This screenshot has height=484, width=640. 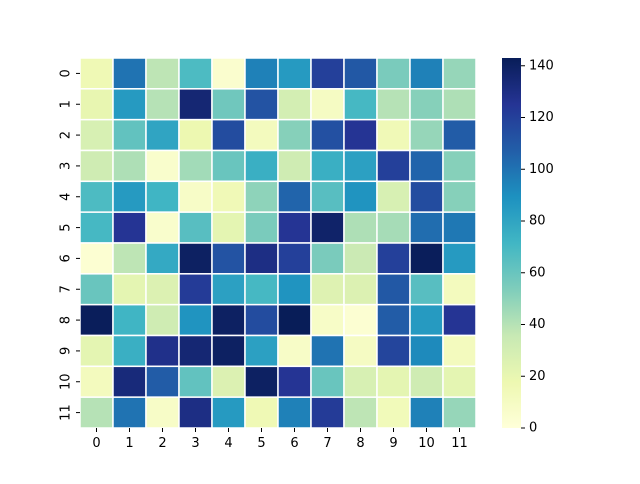 What do you see at coordinates (66, 197) in the screenshot?
I see `y-tick-label: 4` at bounding box center [66, 197].